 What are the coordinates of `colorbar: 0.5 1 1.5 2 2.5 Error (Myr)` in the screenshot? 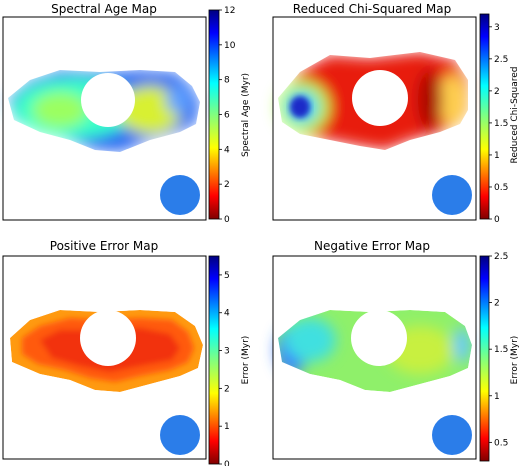 It's located at (499, 357).